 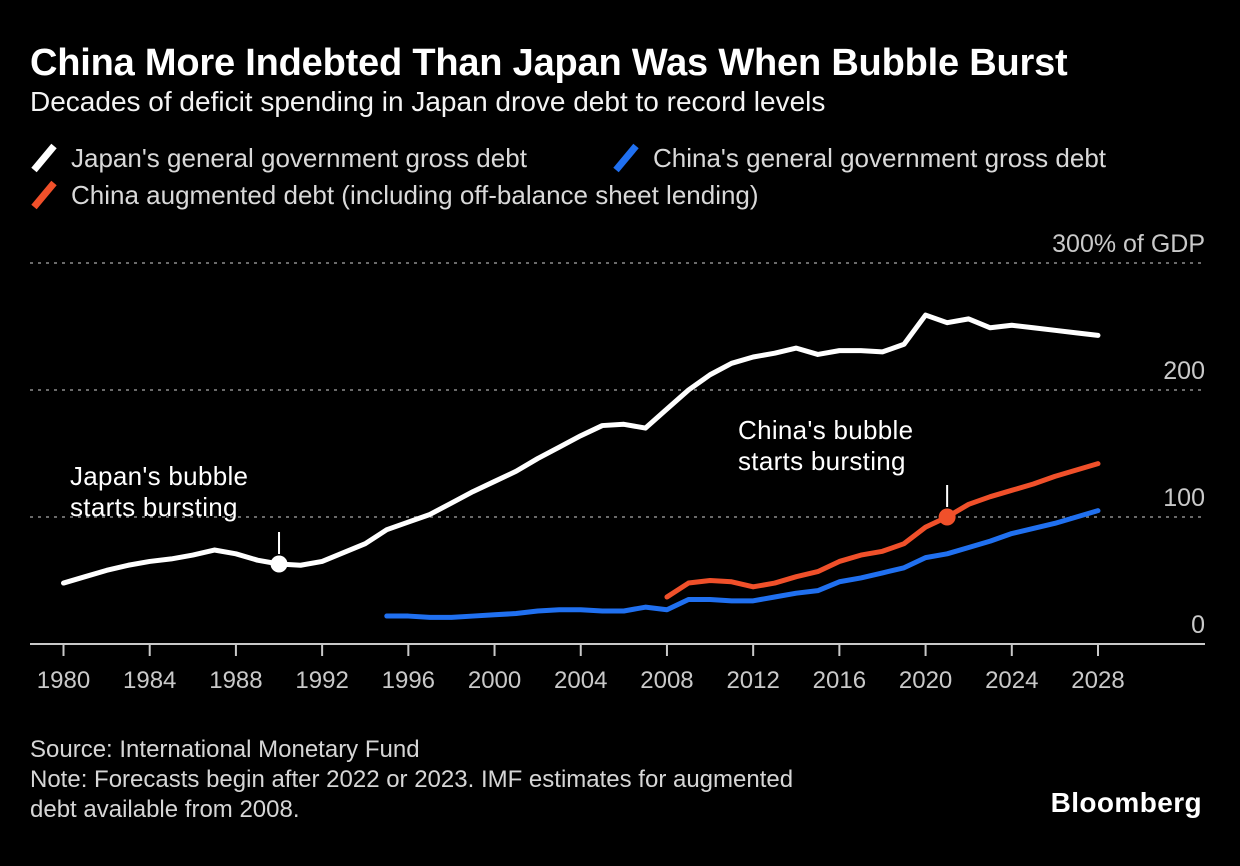 What do you see at coordinates (882, 530) in the screenshot?
I see `series-line-china_augmented` at bounding box center [882, 530].